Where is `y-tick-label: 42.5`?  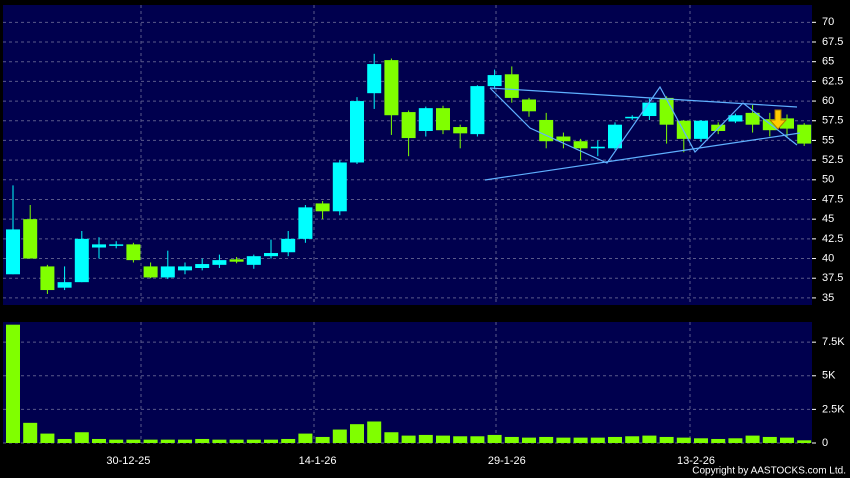 y-tick-label: 42.5 is located at coordinates (832, 239).